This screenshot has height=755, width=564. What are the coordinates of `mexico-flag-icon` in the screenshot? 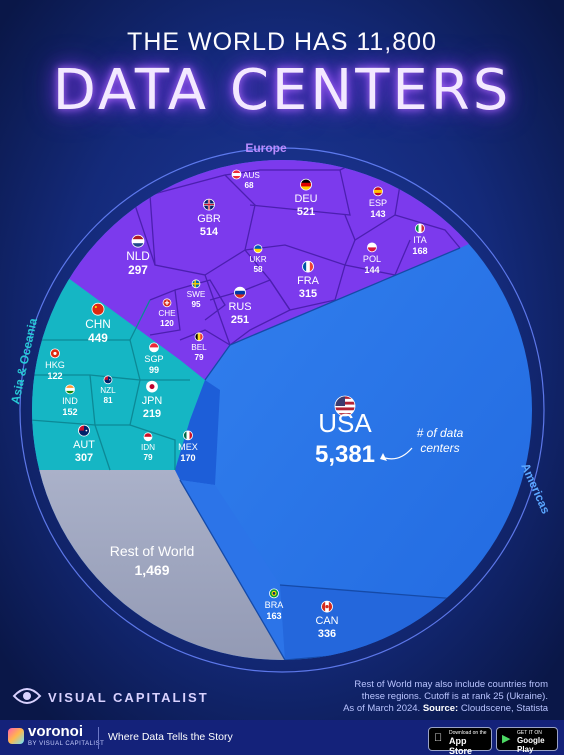 It's located at (188, 435).